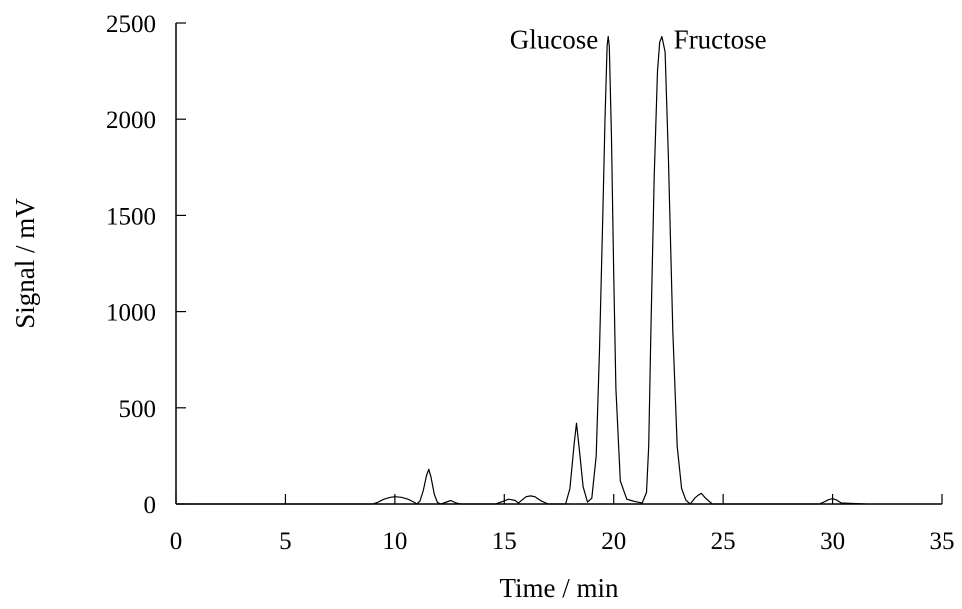  I want to click on y-axis-ticks: 0 500 1000 1500 2000 2500, so click(146, 265).